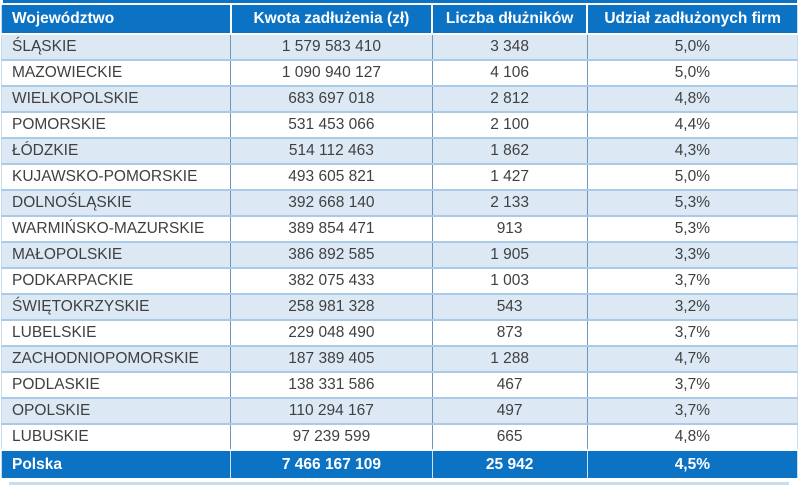 The height and width of the screenshot is (489, 800). I want to click on cell-voivodeship: PODLASKIE, so click(116, 384).